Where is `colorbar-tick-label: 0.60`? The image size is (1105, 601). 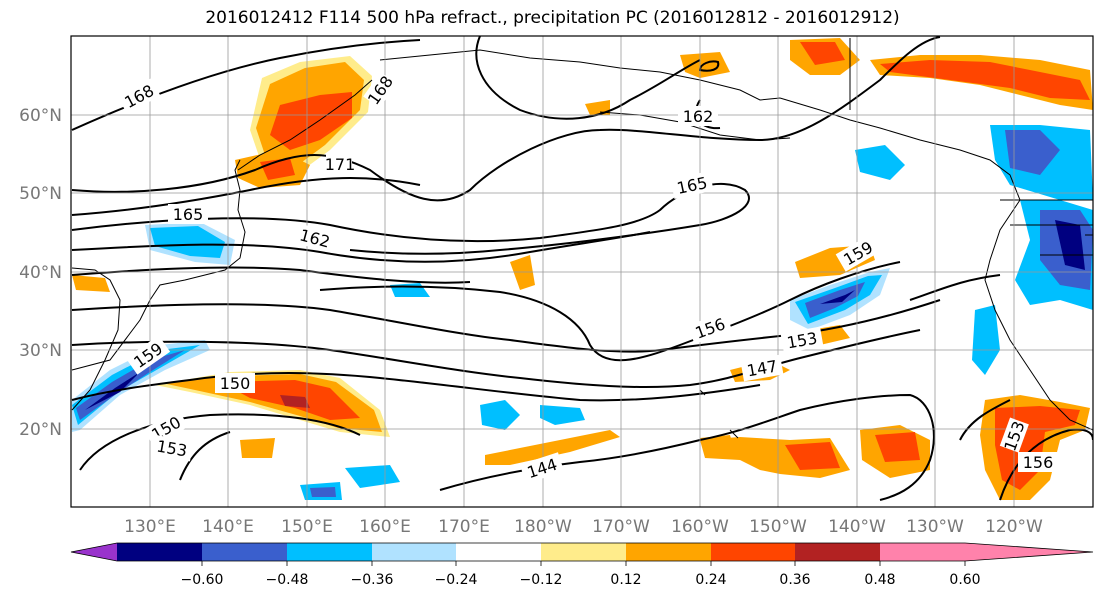
colorbar-tick-label: 0.60 is located at coordinates (964, 580).